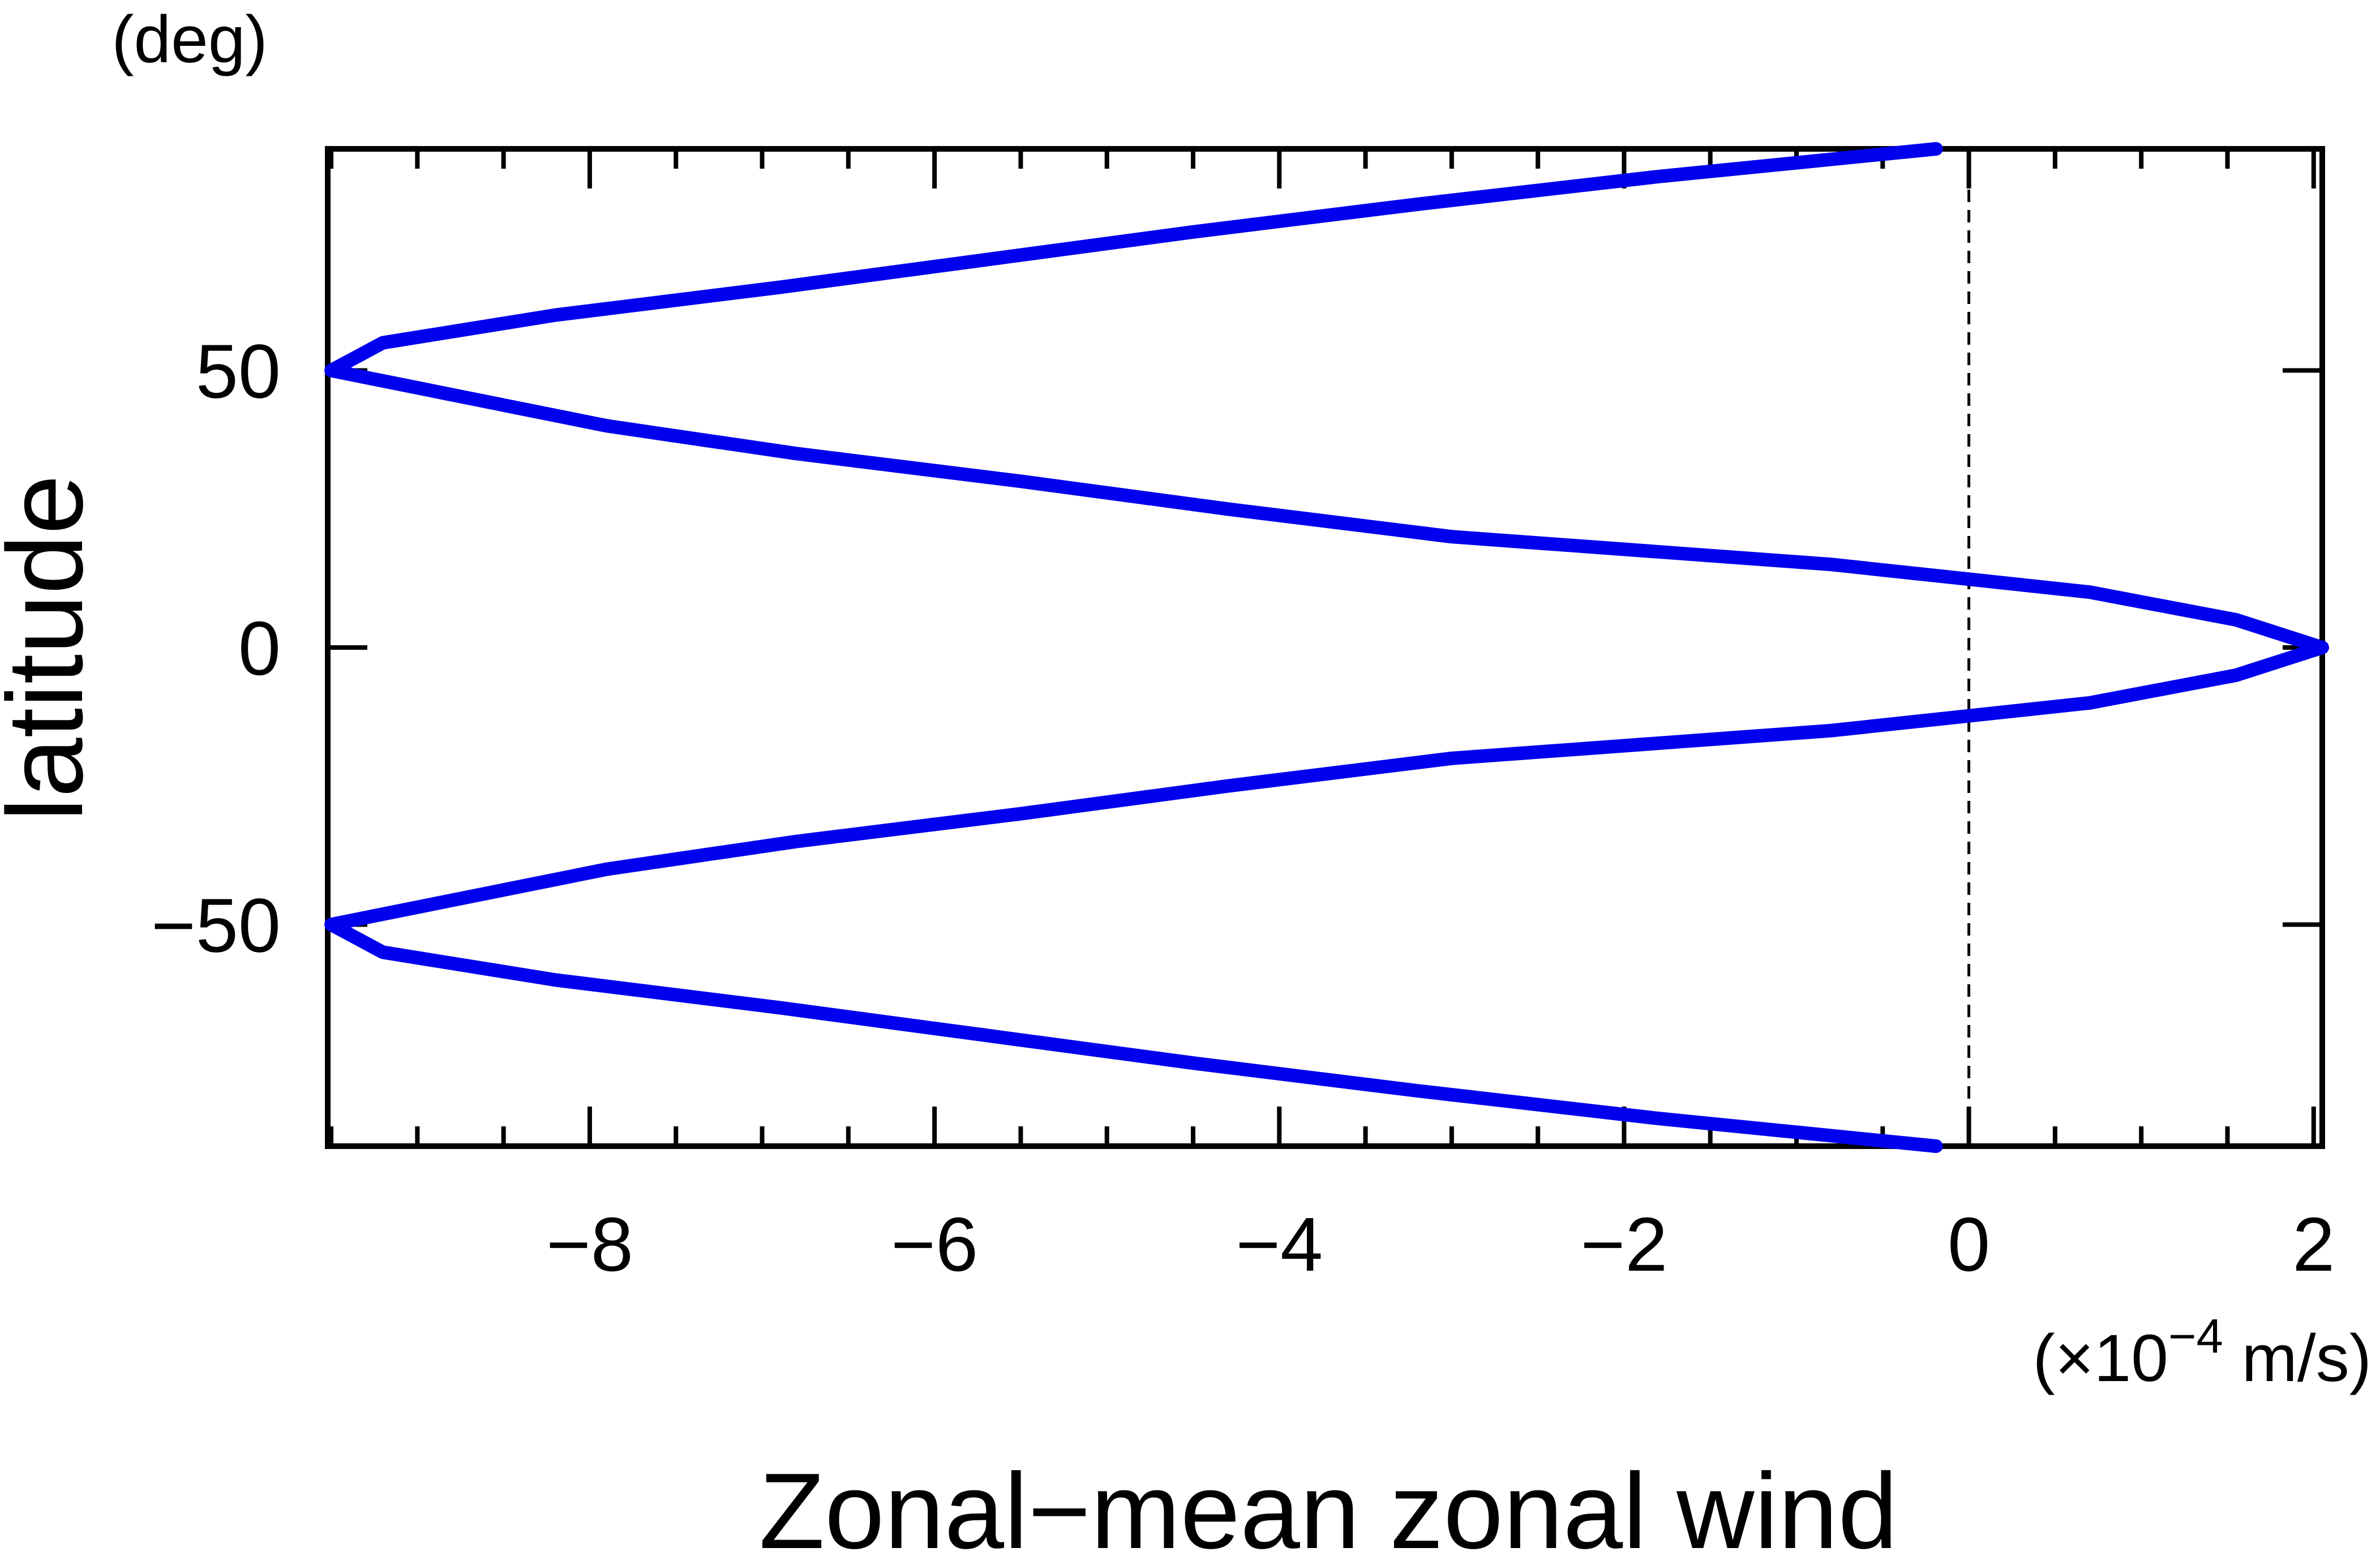 This screenshot has width=2380, height=1552. What do you see at coordinates (259, 648) in the screenshot?
I see `y-tick-label: 0` at bounding box center [259, 648].